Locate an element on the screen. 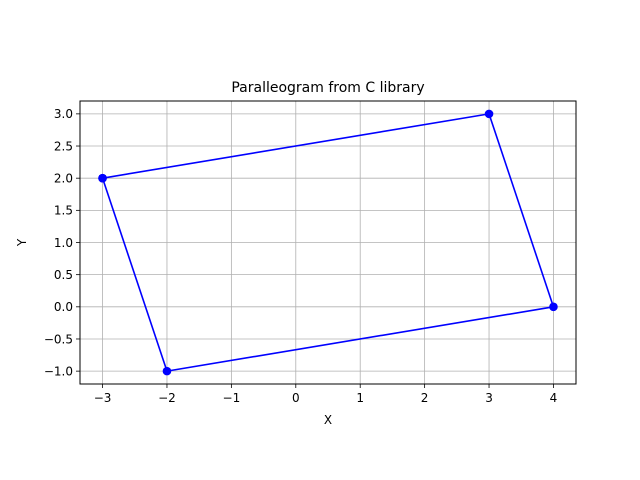 The image size is (640, 480). y-tick-label: 0.0 is located at coordinates (63, 307).